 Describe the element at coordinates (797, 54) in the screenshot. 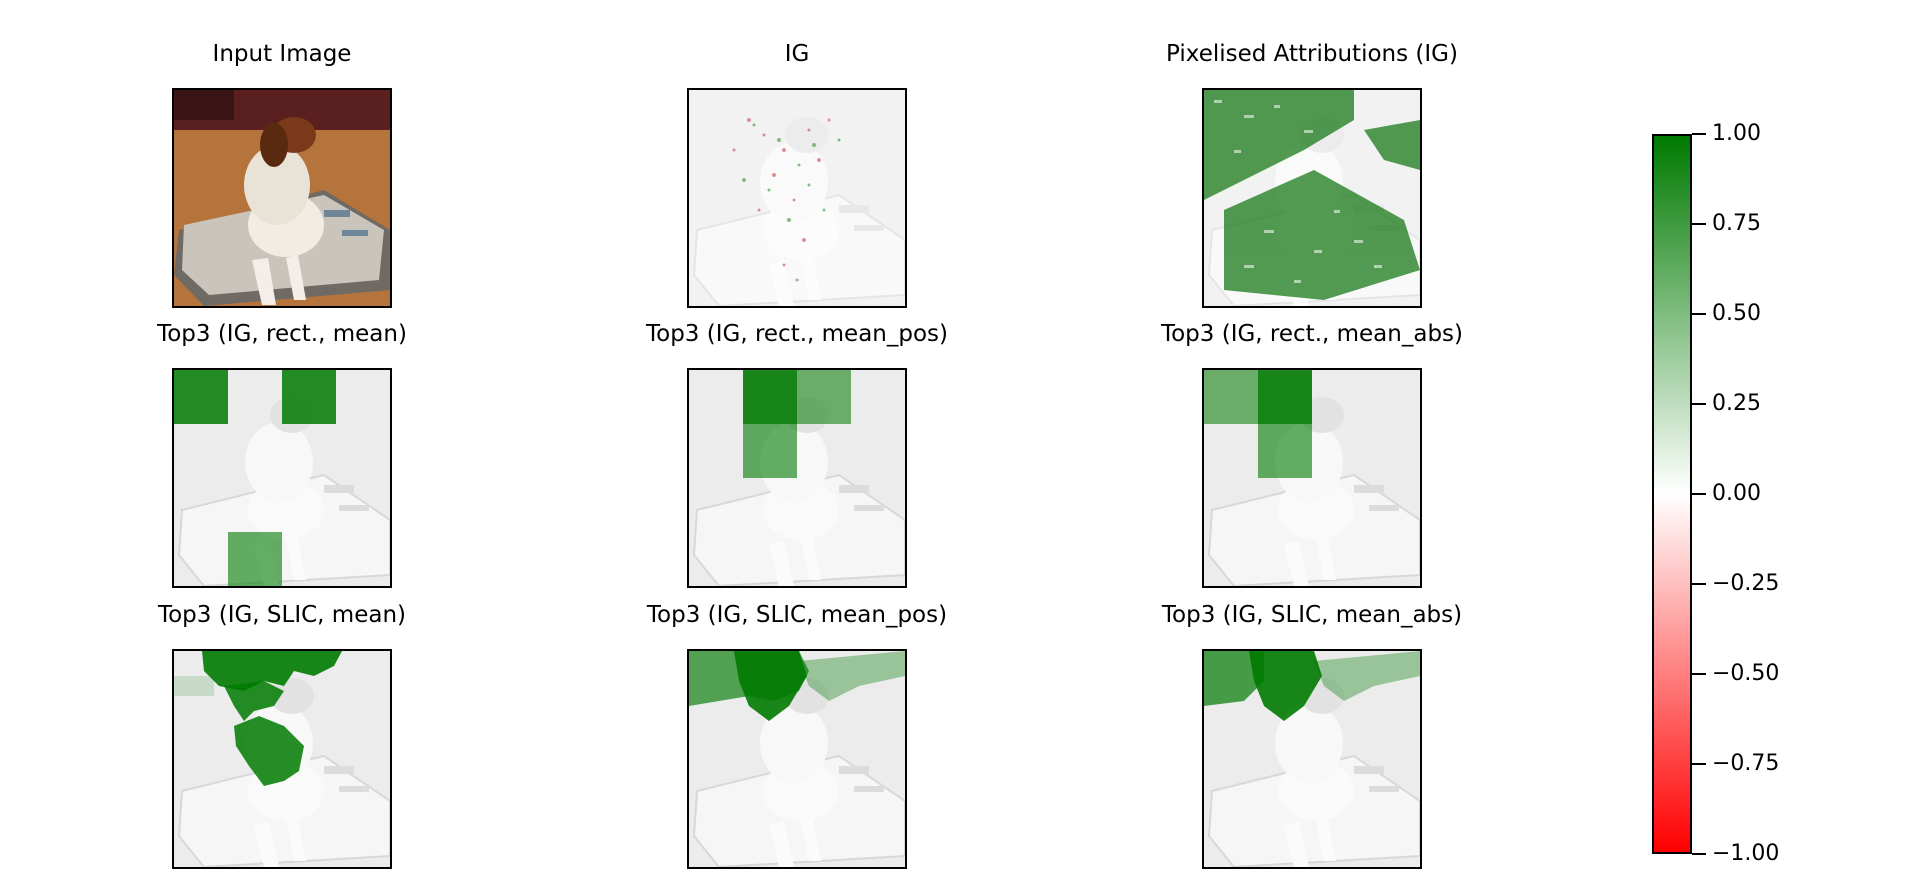

I see `panel-title-ig: IG` at that location.